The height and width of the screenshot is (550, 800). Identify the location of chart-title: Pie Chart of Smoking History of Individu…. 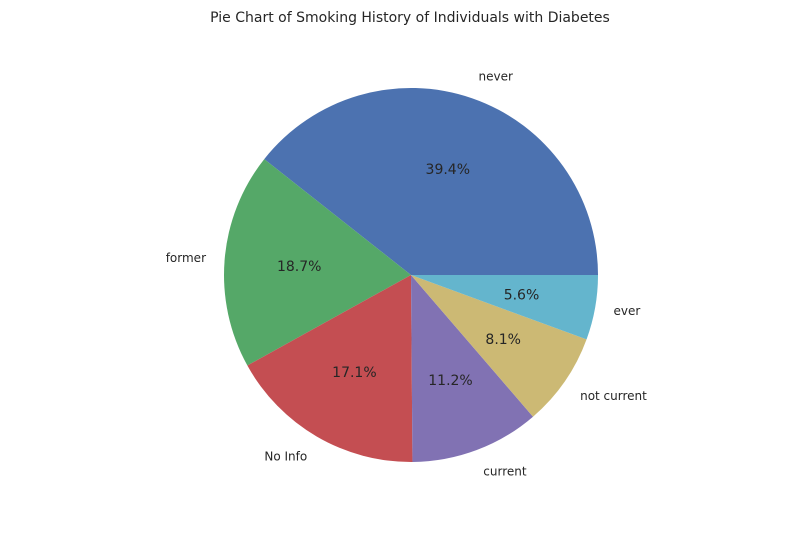
(410, 18).